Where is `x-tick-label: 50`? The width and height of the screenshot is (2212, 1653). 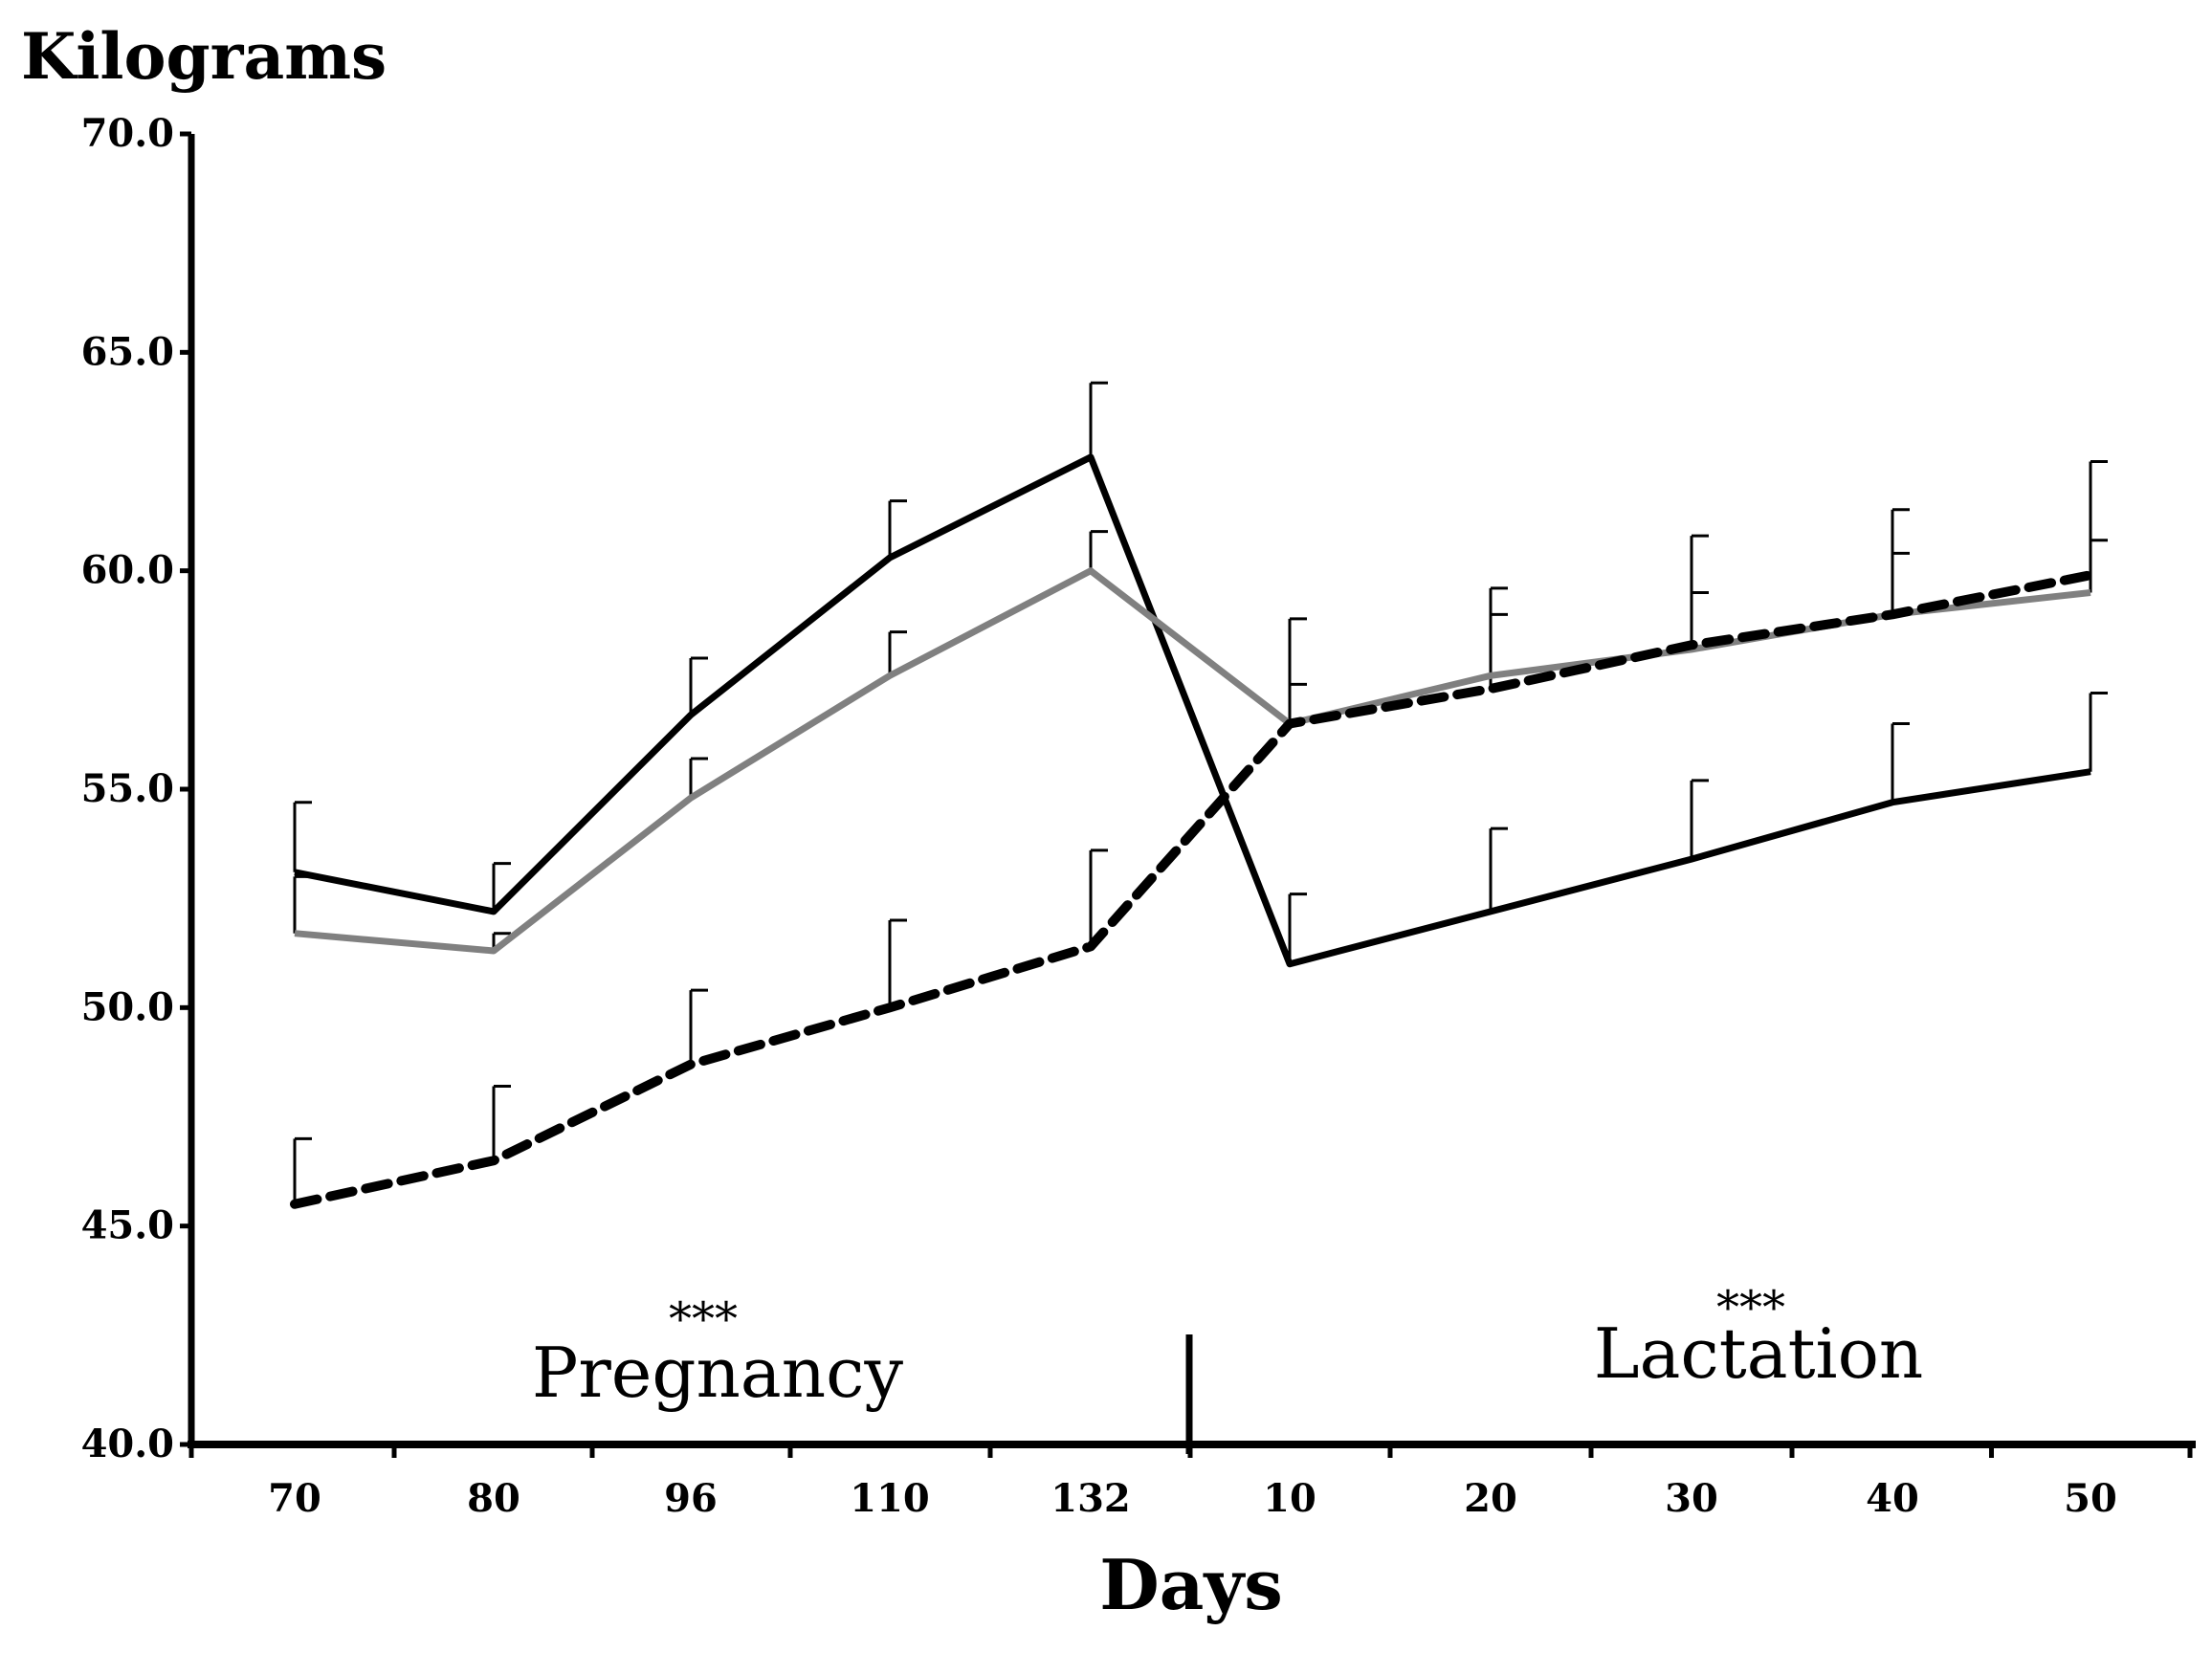 x-tick-label: 50 is located at coordinates (2090, 1498).